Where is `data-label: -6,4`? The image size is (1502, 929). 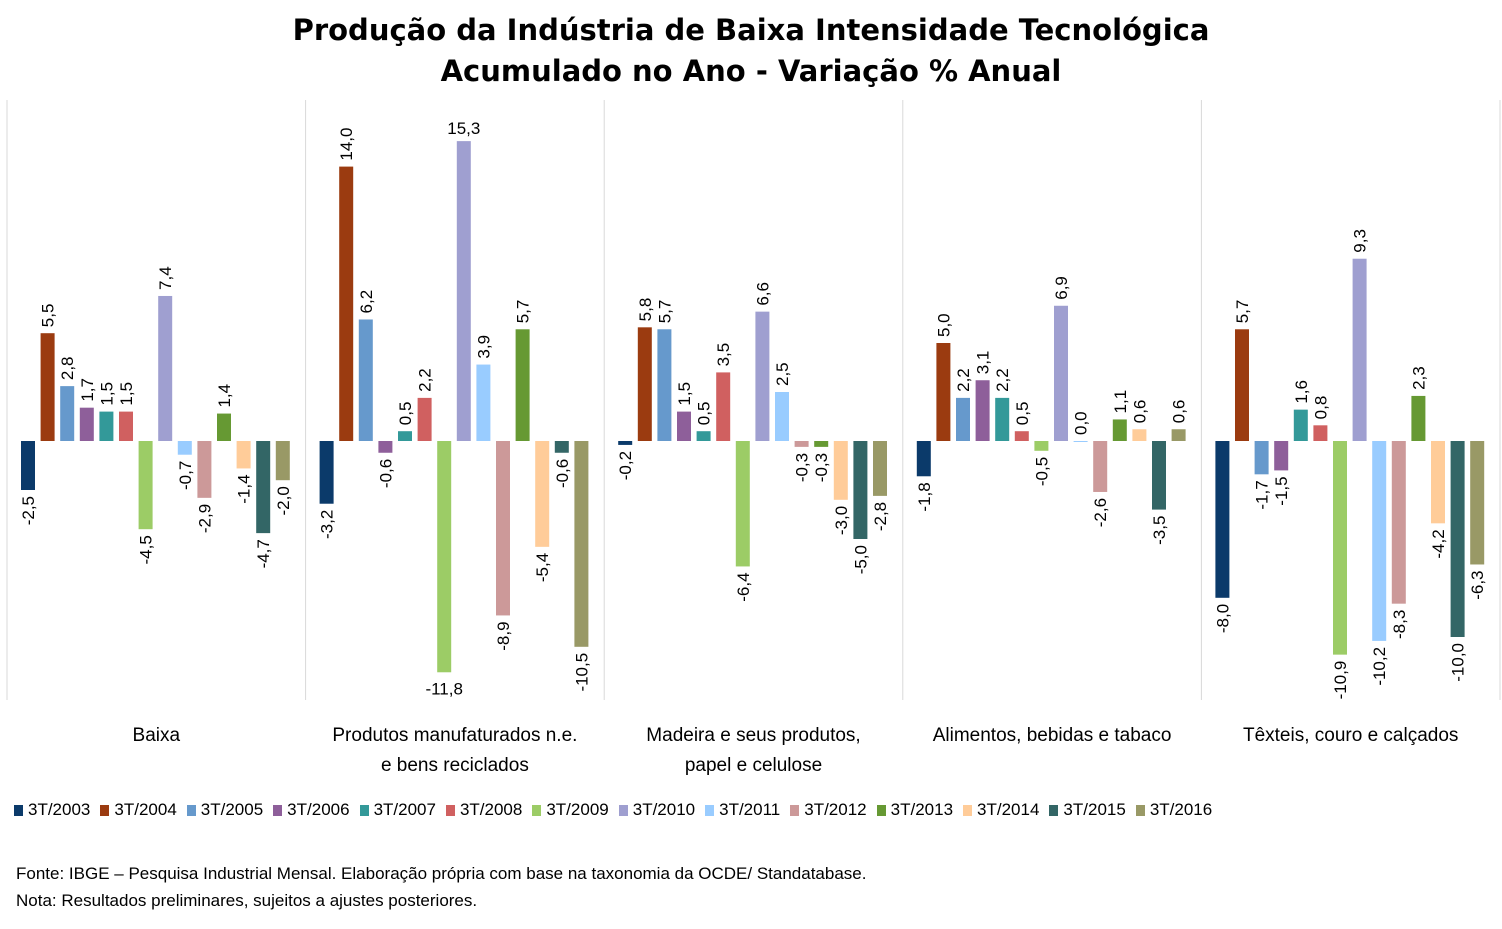 data-label: -6,4 is located at coordinates (743, 586).